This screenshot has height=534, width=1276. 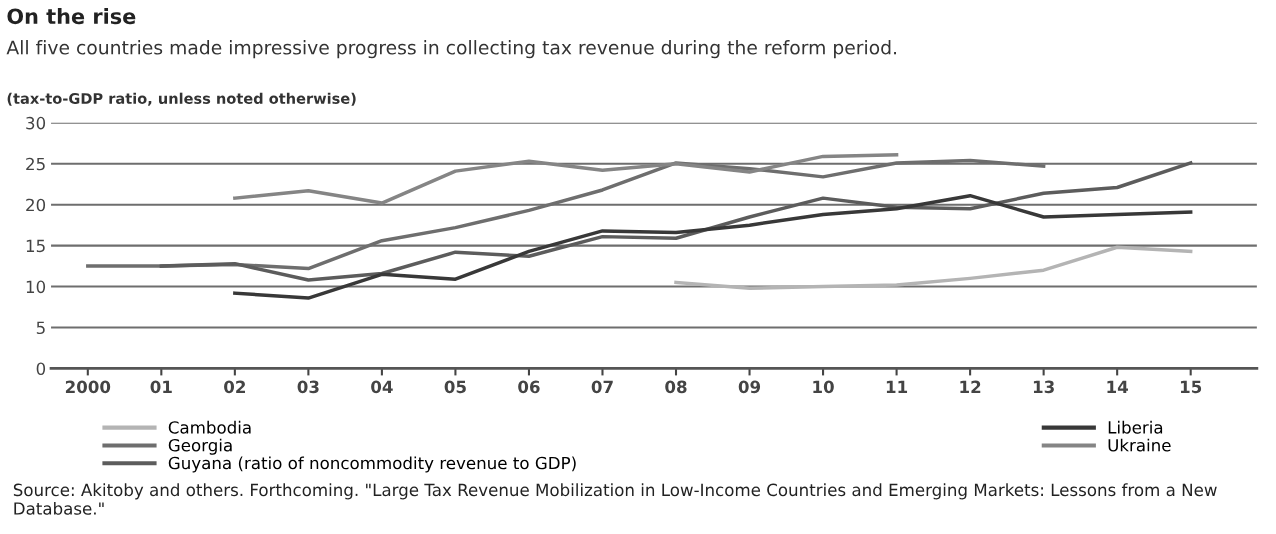 I want to click on legend-label: Liberia, so click(x=1135, y=427).